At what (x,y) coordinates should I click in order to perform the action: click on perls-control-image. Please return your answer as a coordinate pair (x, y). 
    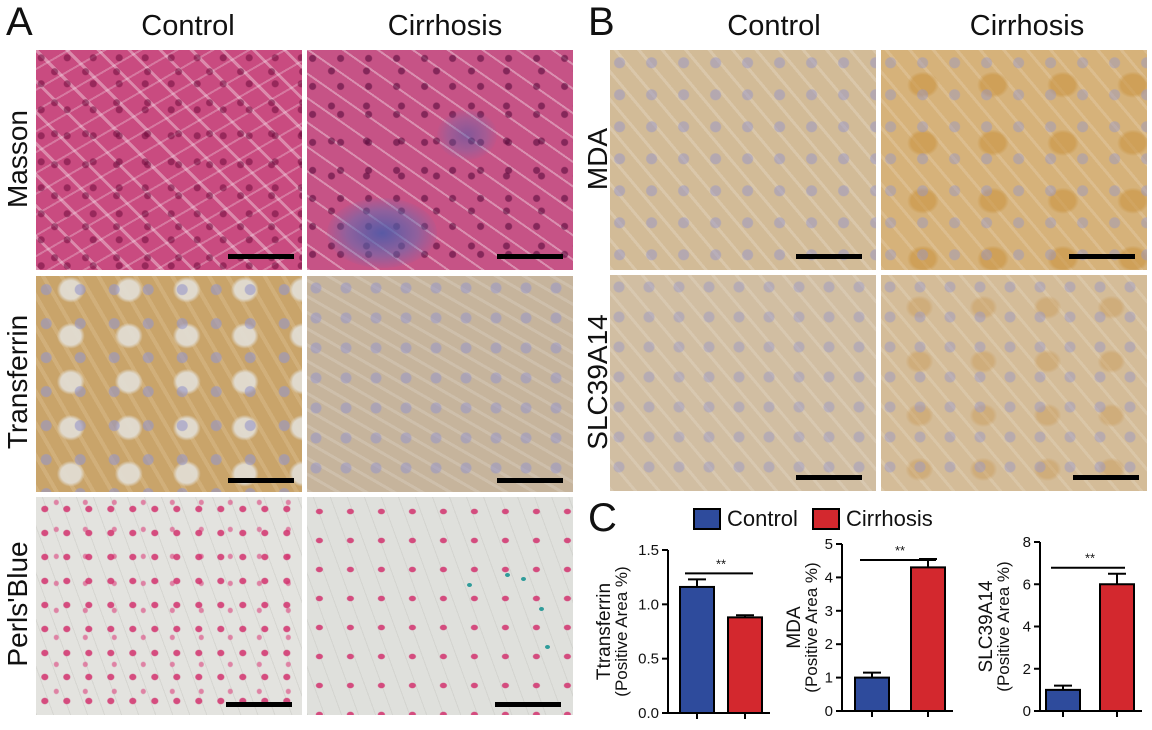
    Looking at the image, I should click on (169, 606).